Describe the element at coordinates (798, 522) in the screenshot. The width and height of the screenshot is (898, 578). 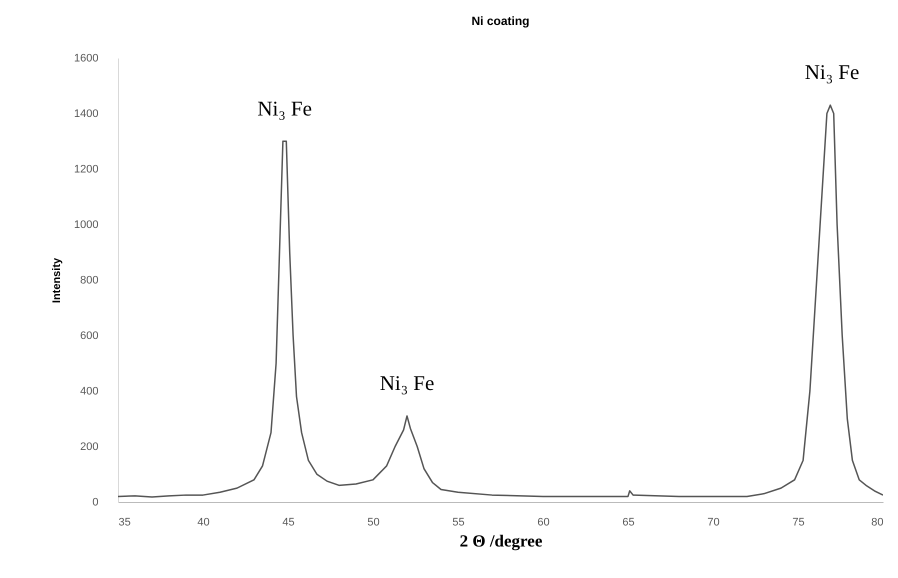
I see `x-tick-label: 75` at that location.